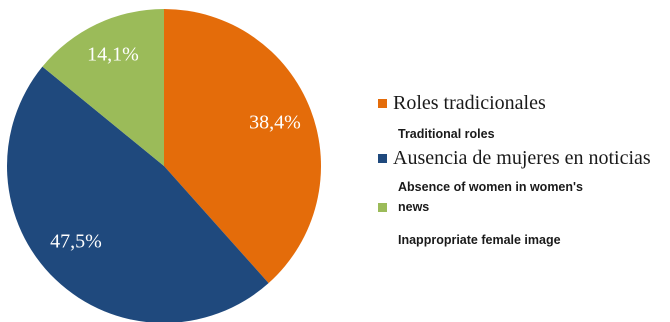 Image resolution: width=670 pixels, height=322 pixels. Describe the element at coordinates (469, 103) in the screenshot. I see `legend-label-roles: Roles tradicionales` at that location.